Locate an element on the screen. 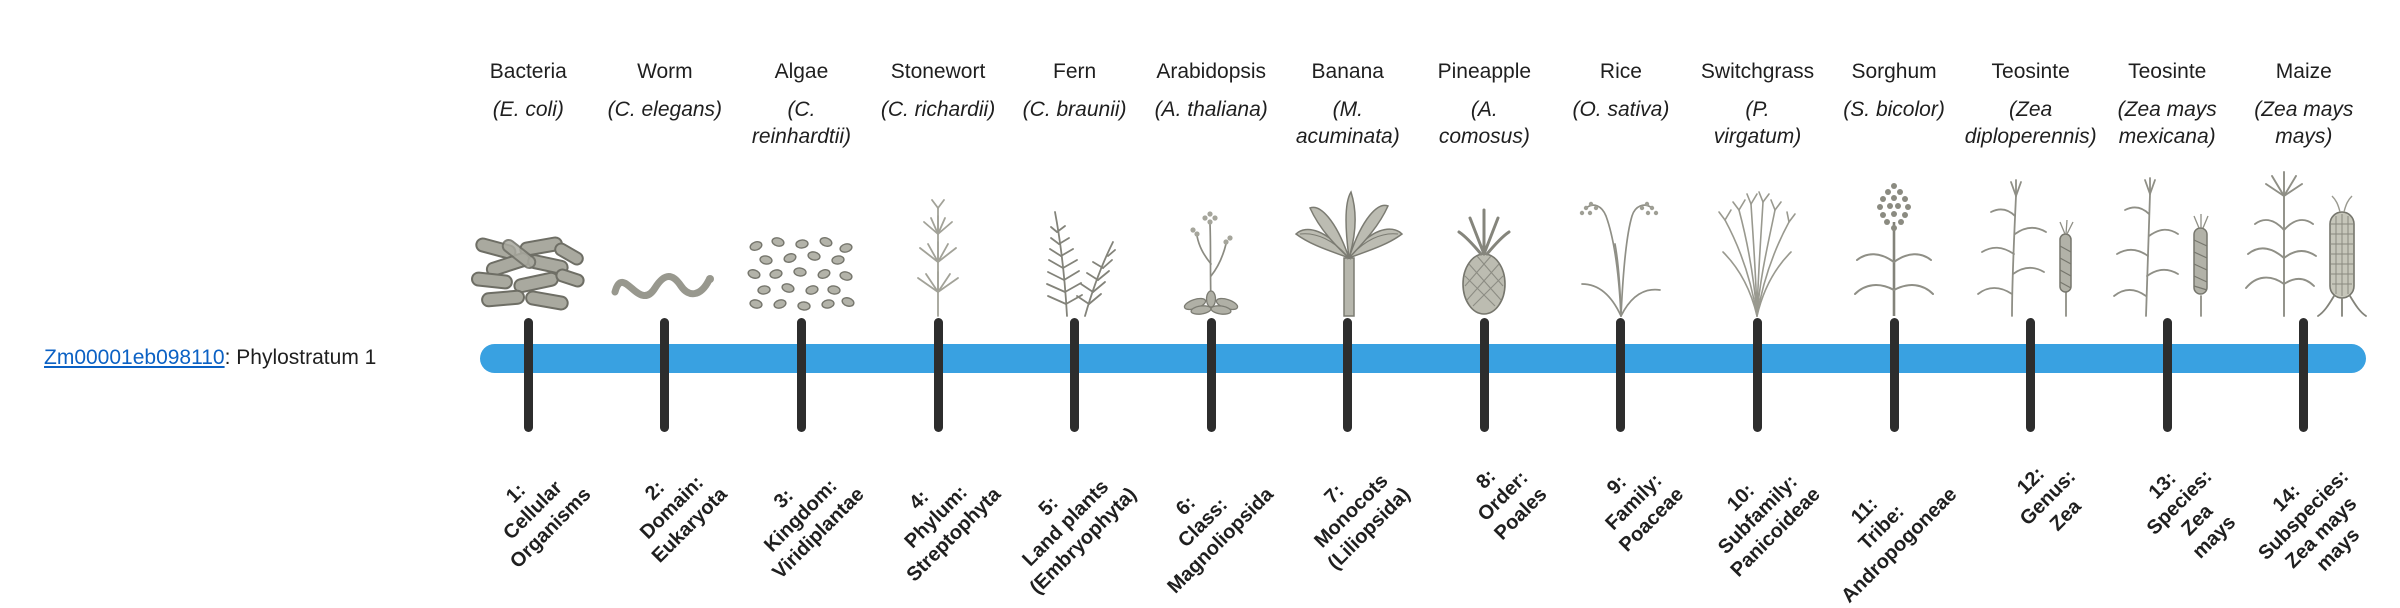 Image resolution: width=2400 pixels, height=608 pixels. stonewort-icon is located at coordinates (938, 258).